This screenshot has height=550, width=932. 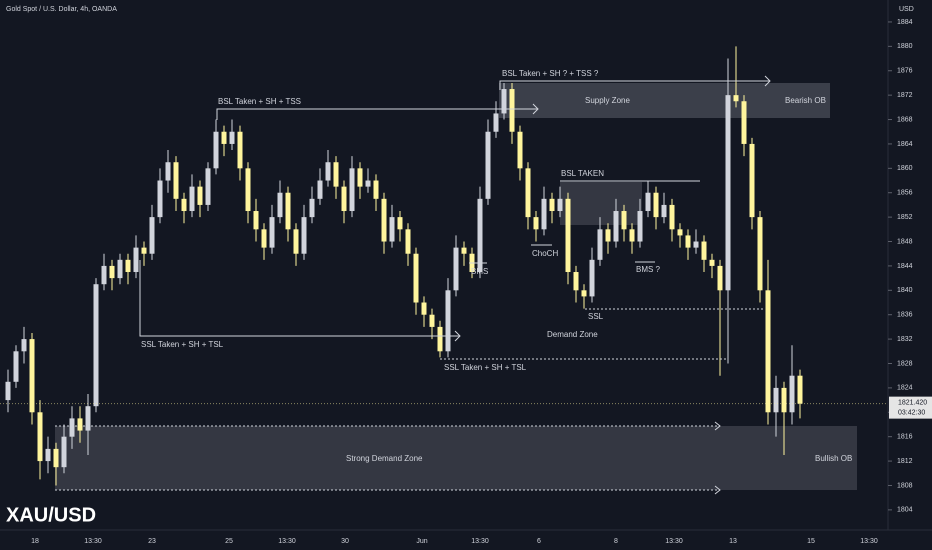 What do you see at coordinates (664, 100) in the screenshot?
I see `supply-zone` at bounding box center [664, 100].